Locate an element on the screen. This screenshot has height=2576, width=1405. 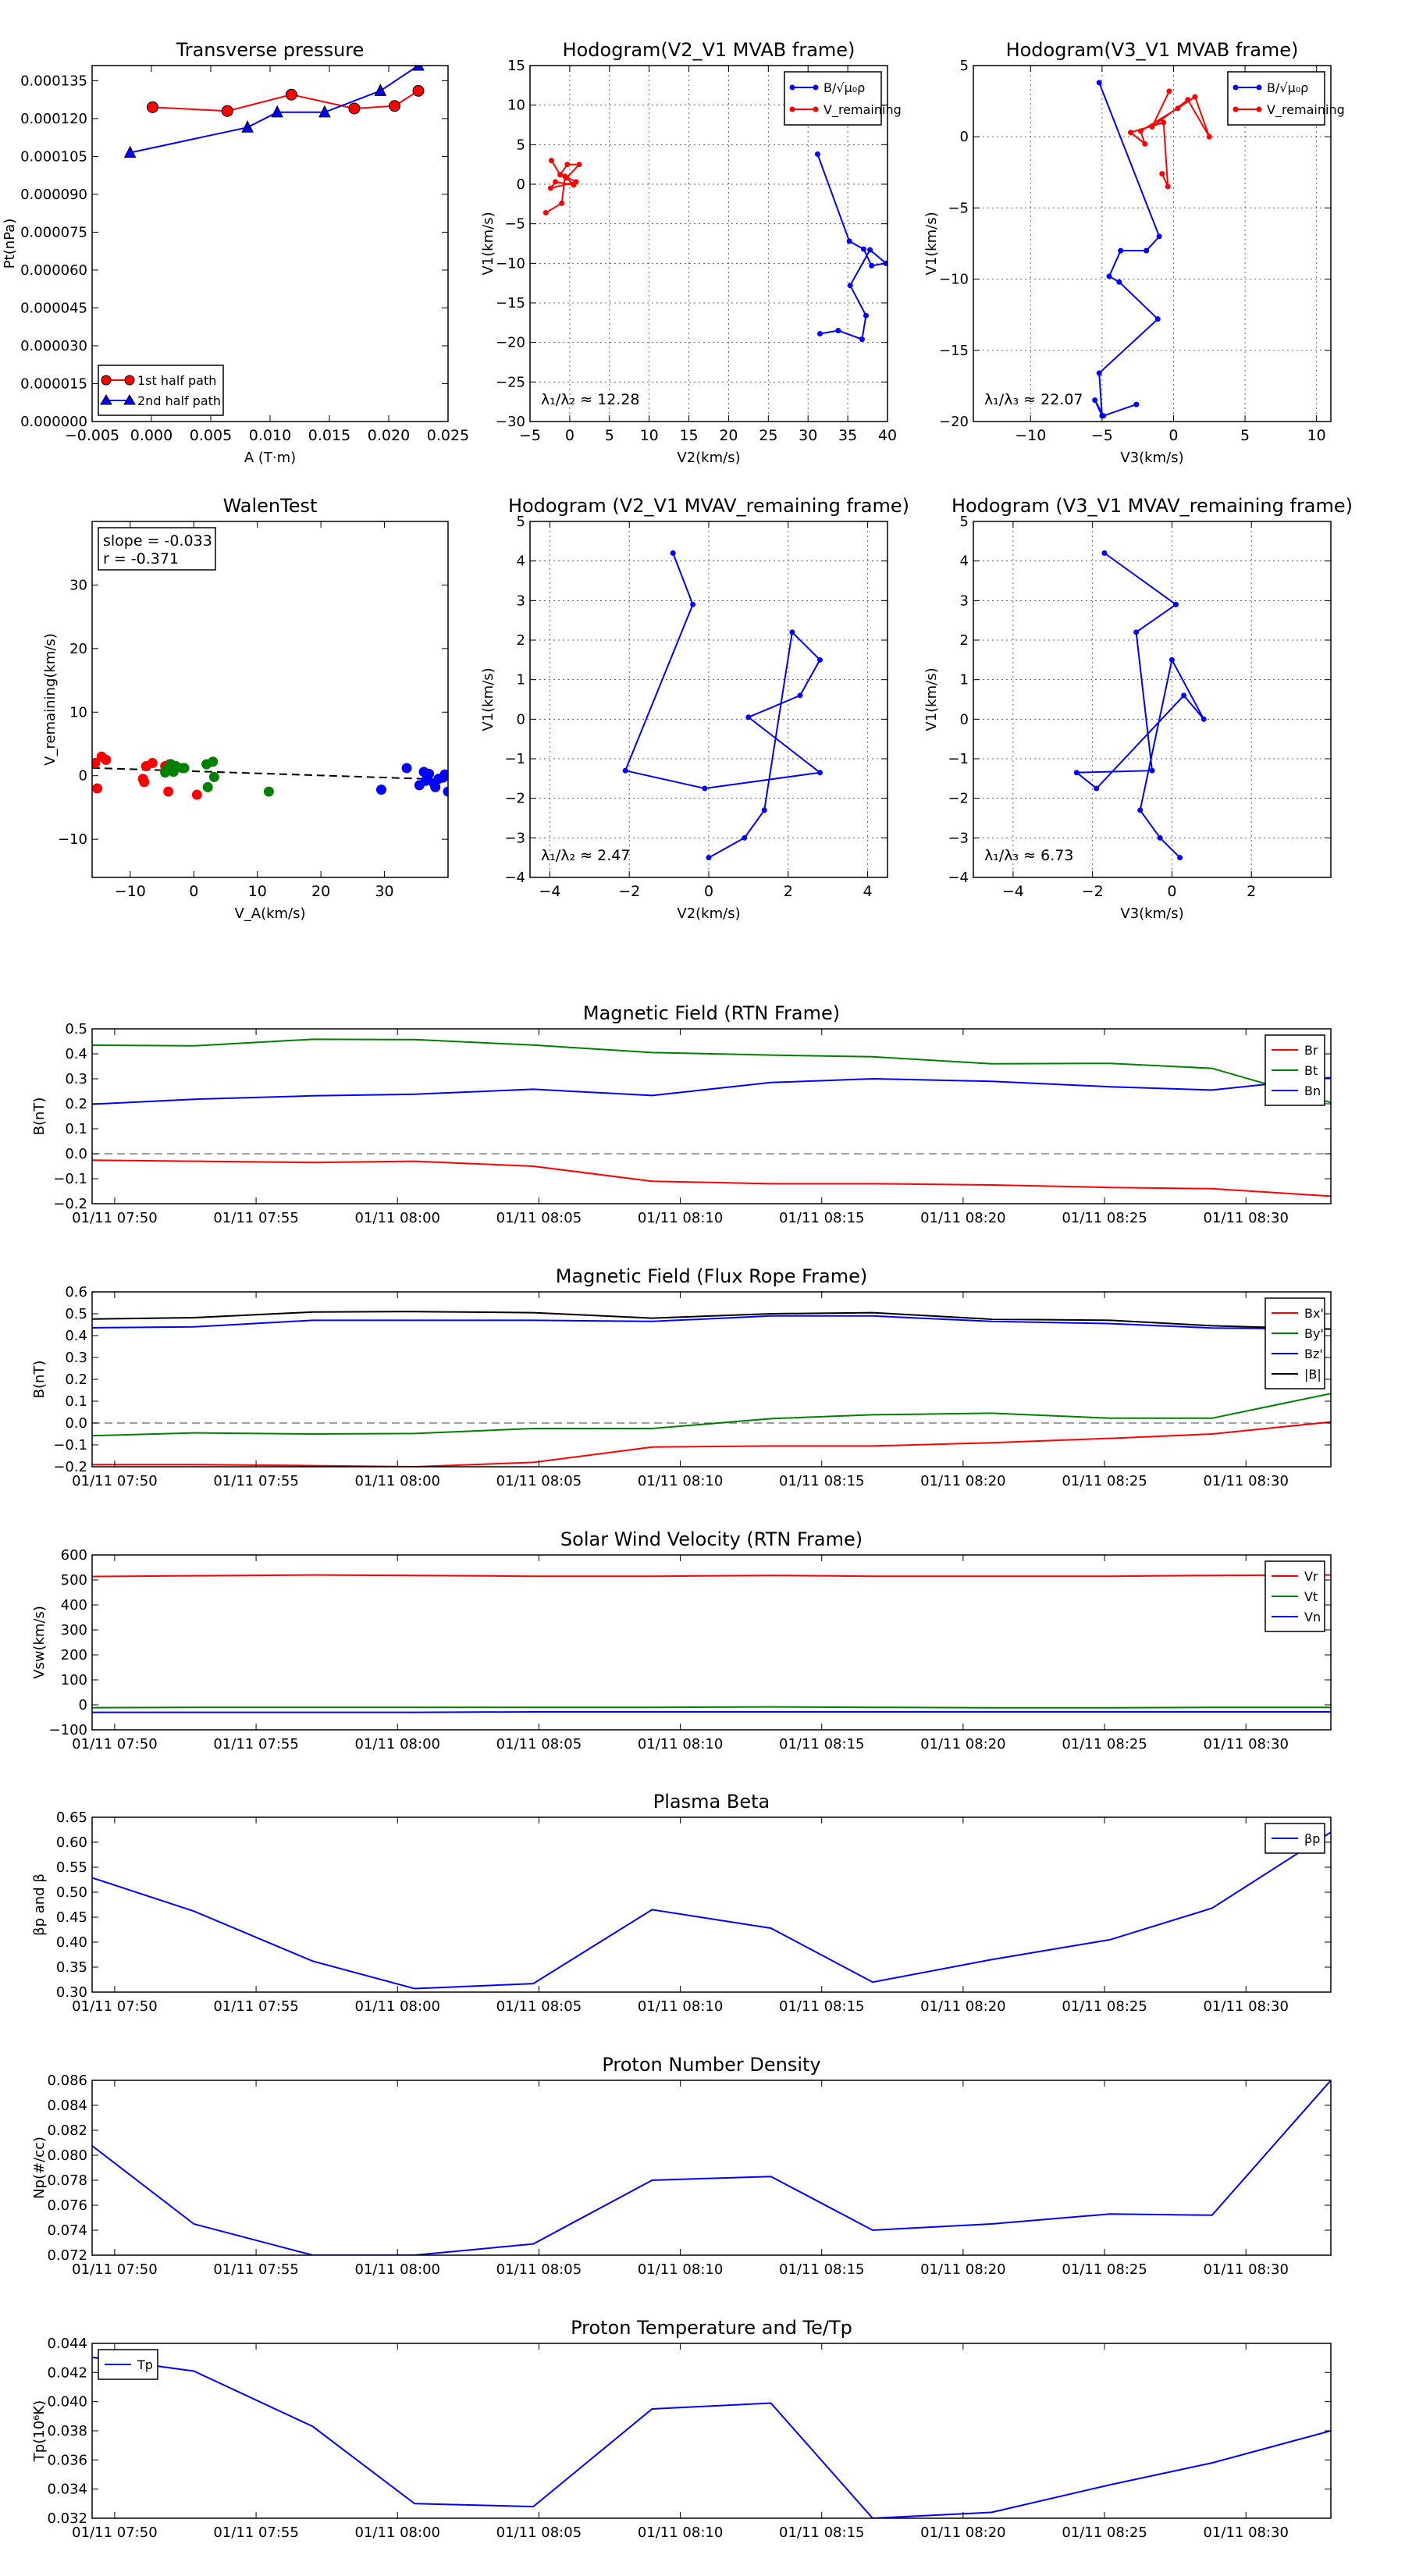
x-tick-label: 10 is located at coordinates (1316, 435).